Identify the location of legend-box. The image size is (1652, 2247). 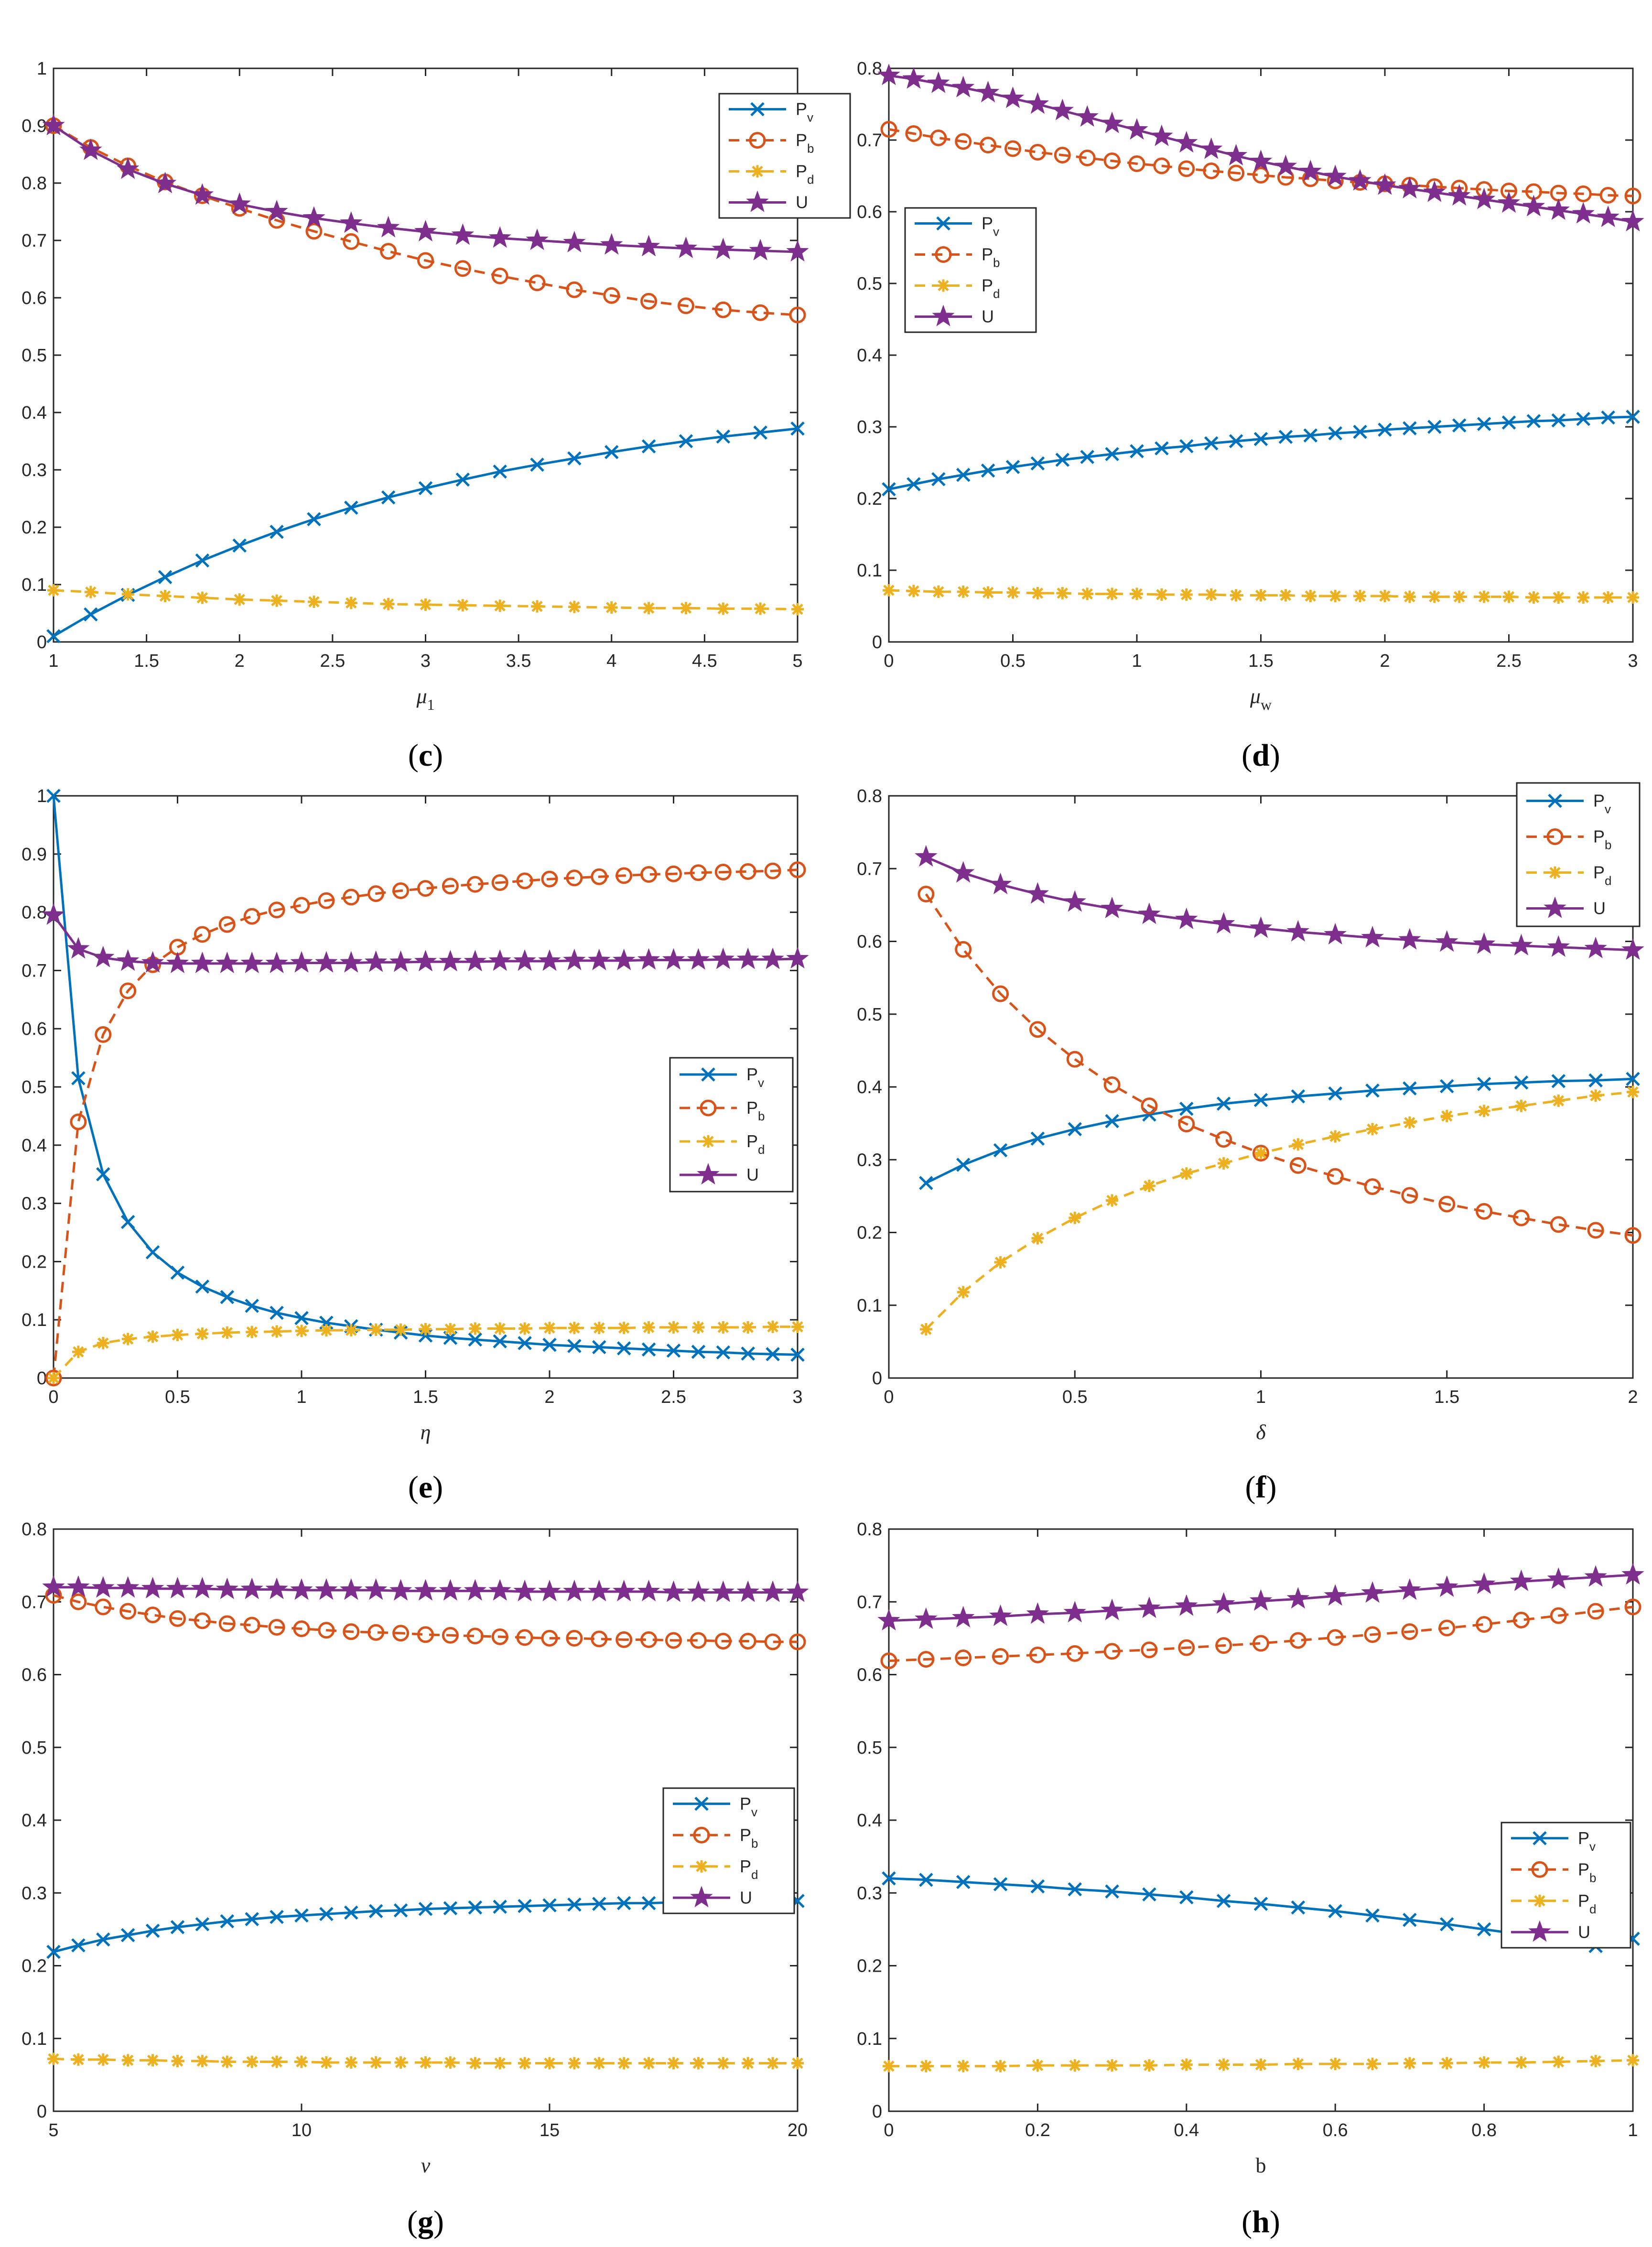
(970, 270).